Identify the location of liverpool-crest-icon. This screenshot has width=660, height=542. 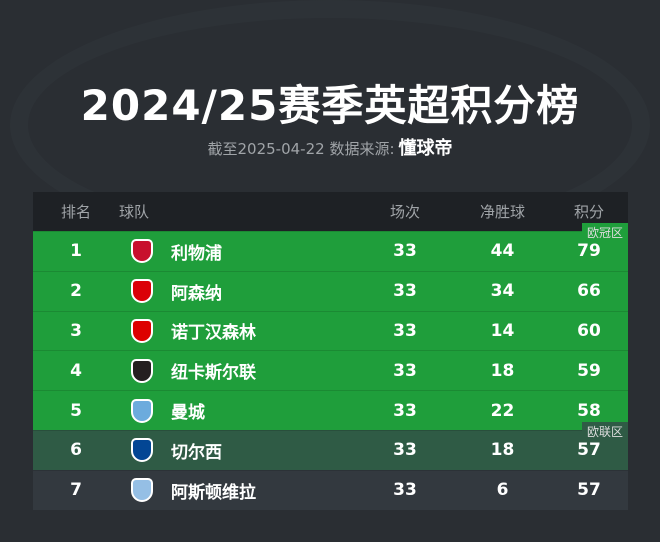
(142, 251).